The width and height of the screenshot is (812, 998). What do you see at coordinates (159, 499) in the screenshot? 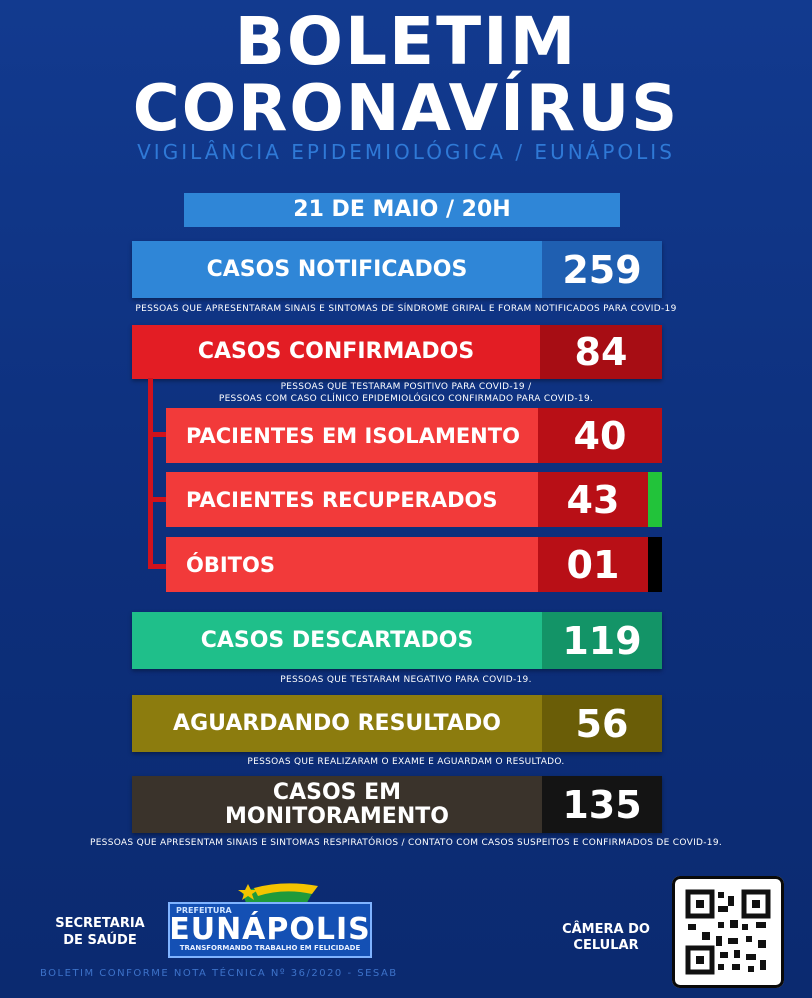
I see `bracket-tick-recuperados` at bounding box center [159, 499].